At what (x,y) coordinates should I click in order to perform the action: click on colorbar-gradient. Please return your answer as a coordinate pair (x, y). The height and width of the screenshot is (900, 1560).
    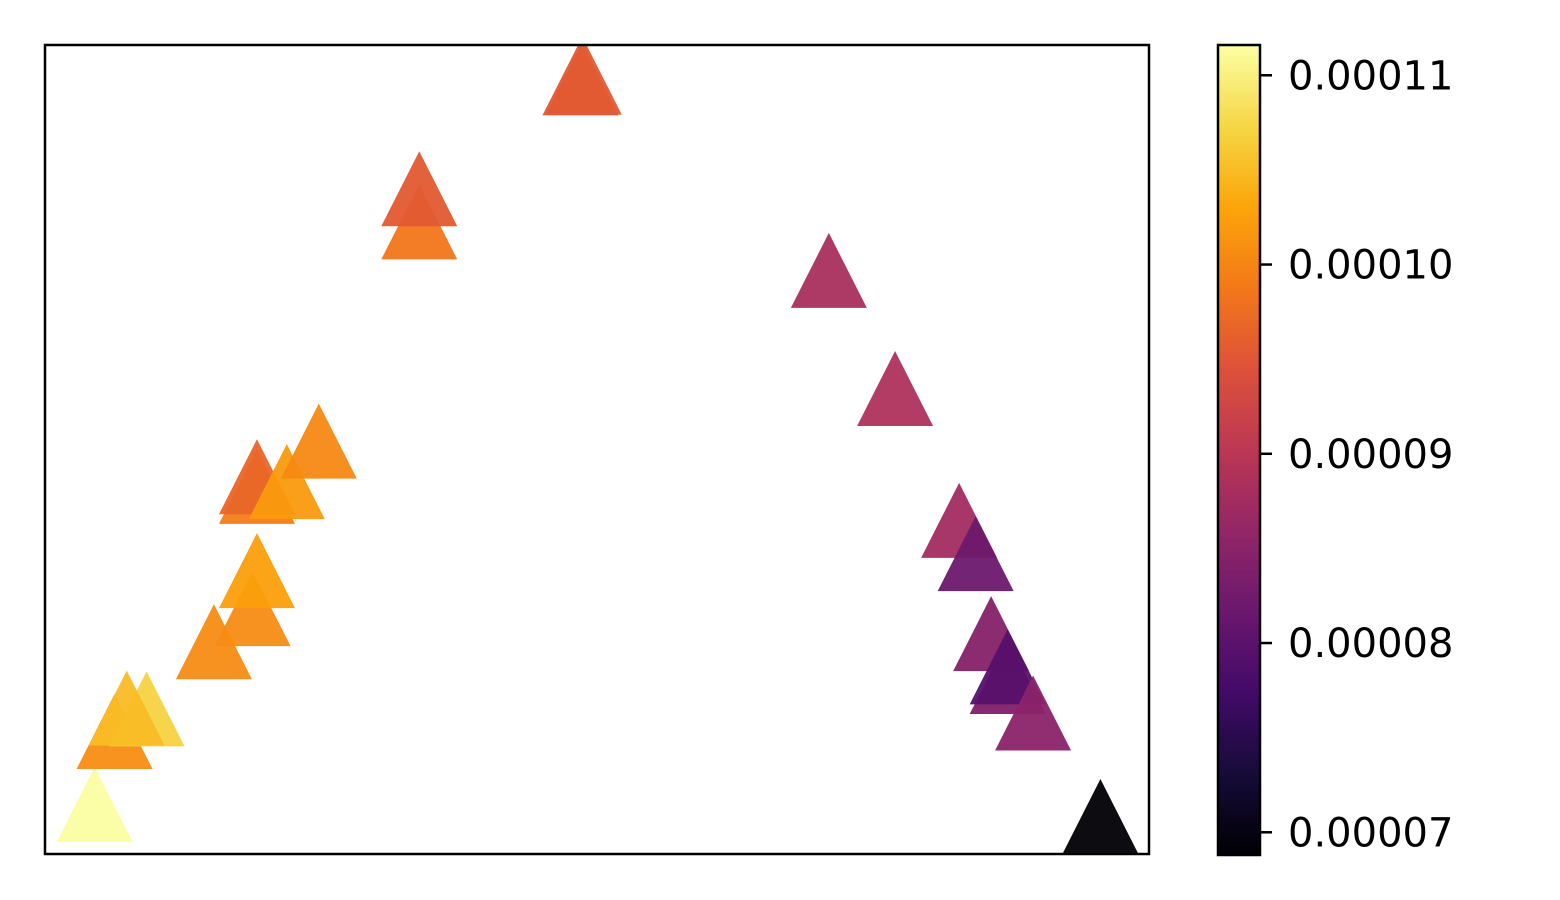
    Looking at the image, I should click on (1239, 450).